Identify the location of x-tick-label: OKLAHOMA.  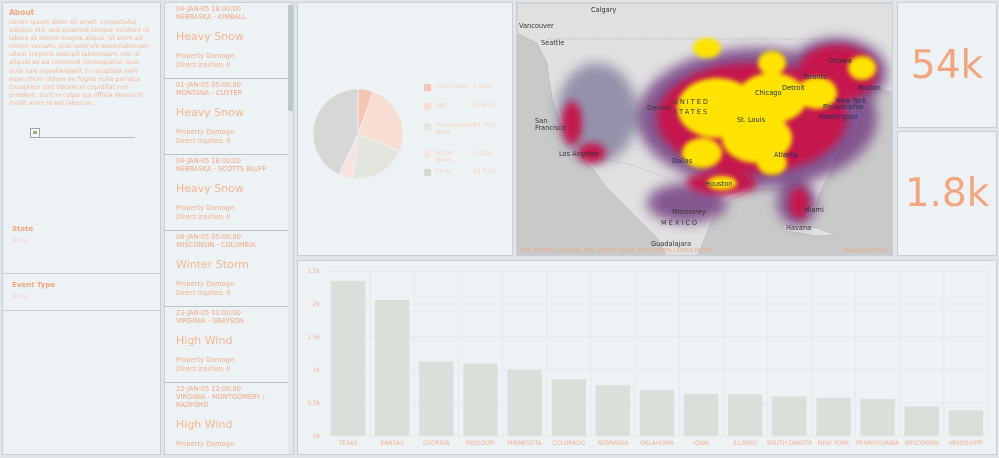
(657, 444).